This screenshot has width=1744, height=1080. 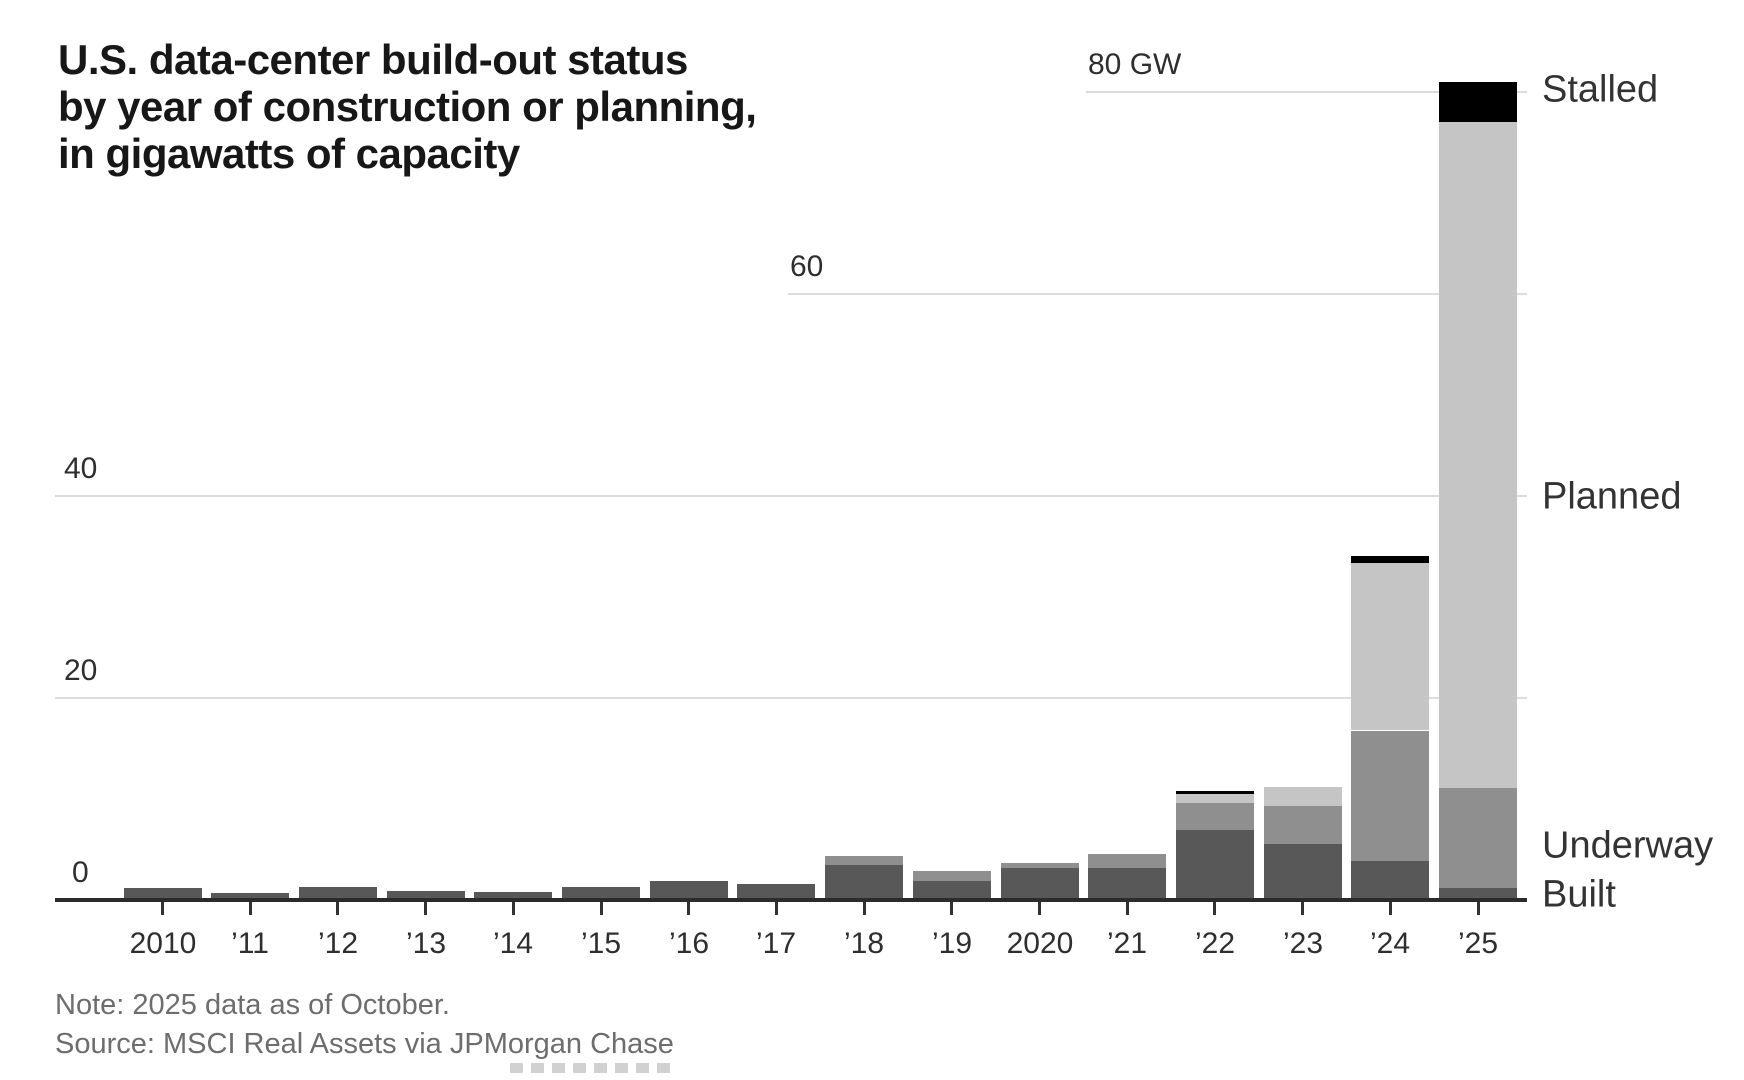 I want to click on bar-segment-24-underway, so click(x=1390, y=796).